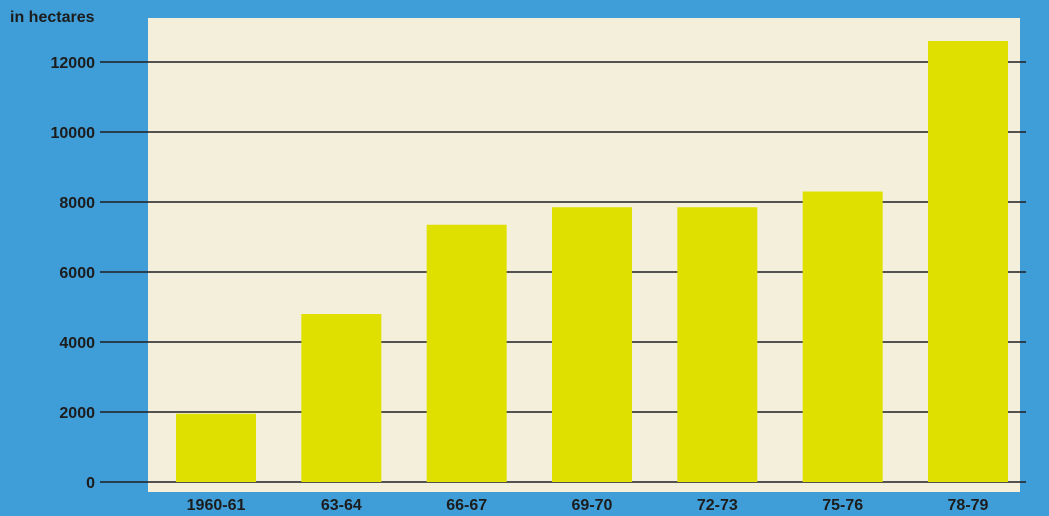 The width and height of the screenshot is (1049, 516). I want to click on x-tick-label: 69-70, so click(592, 505).